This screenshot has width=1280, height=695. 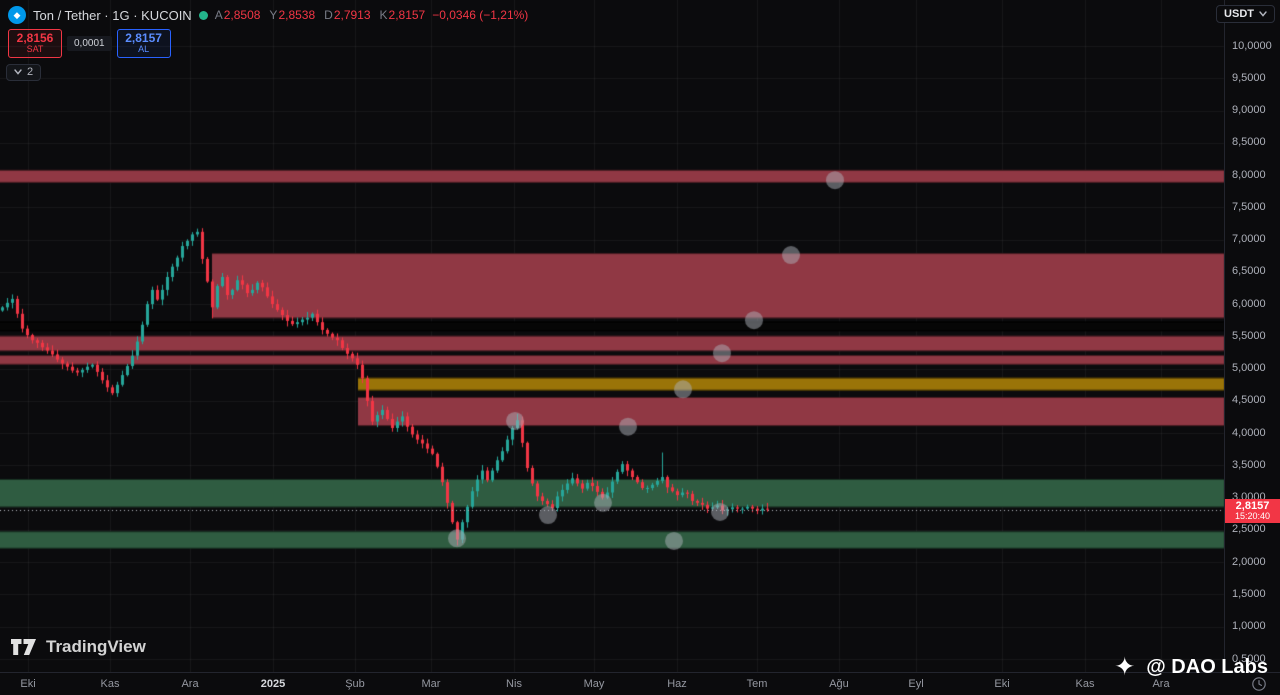 What do you see at coordinates (273, 15) in the screenshot?
I see `high-label: Y` at bounding box center [273, 15].